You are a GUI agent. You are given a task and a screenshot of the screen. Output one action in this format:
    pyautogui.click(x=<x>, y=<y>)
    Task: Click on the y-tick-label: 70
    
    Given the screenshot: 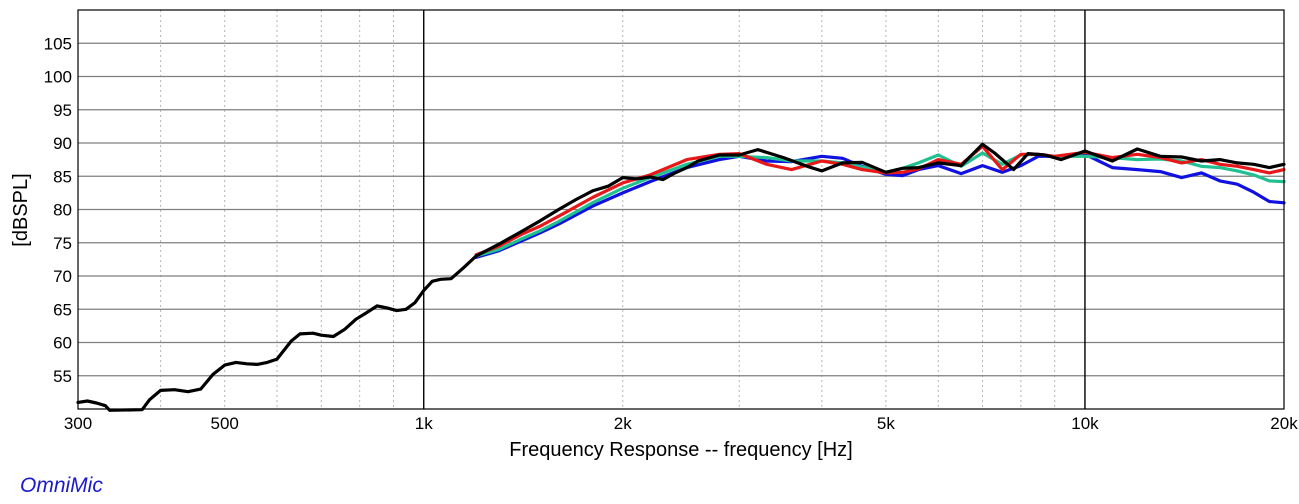 What is the action you would take?
    pyautogui.click(x=62, y=276)
    